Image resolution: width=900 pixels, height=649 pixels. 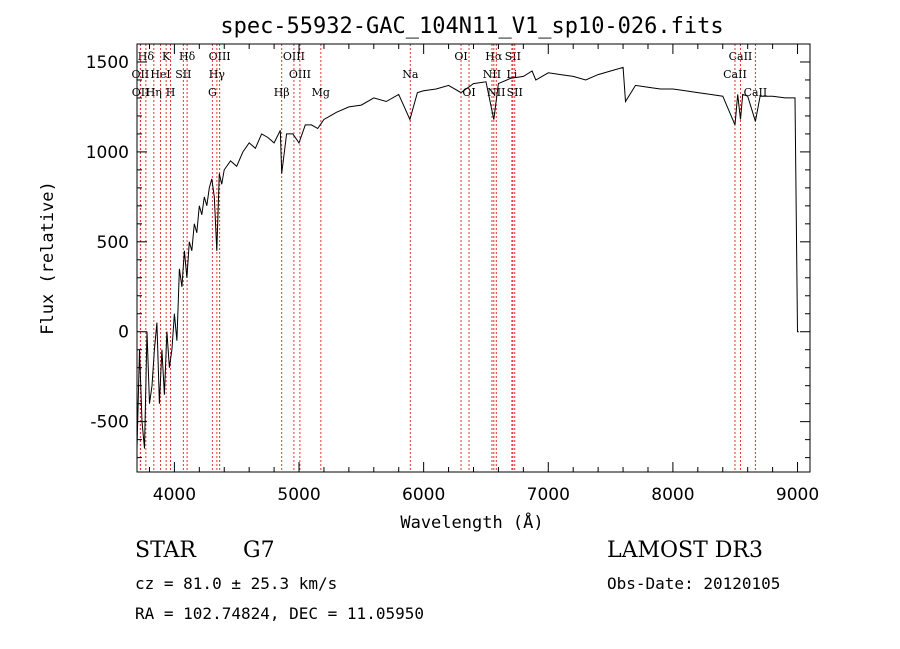 What do you see at coordinates (48, 258) in the screenshot?
I see `y-axis-label: Flux (relative)` at bounding box center [48, 258].